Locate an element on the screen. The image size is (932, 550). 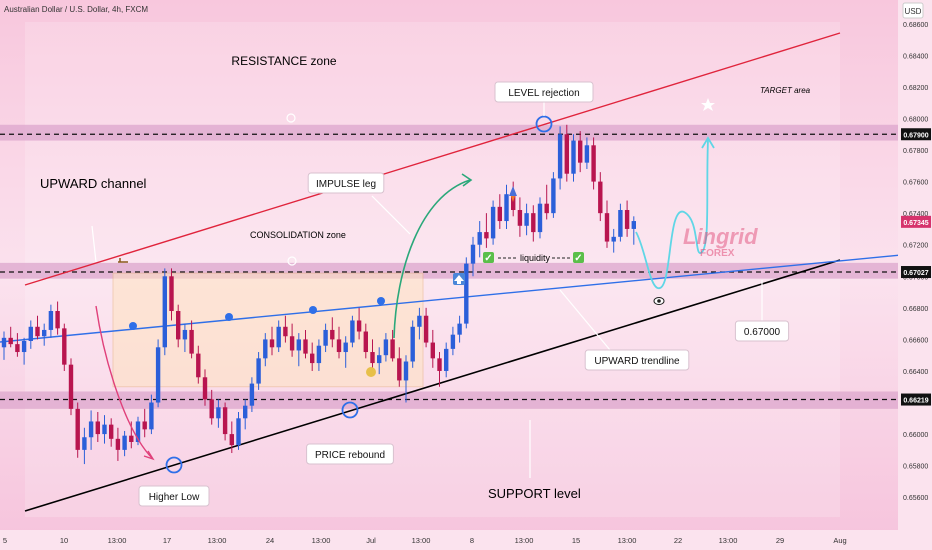
x-tick-label: 24 is located at coordinates (270, 540).